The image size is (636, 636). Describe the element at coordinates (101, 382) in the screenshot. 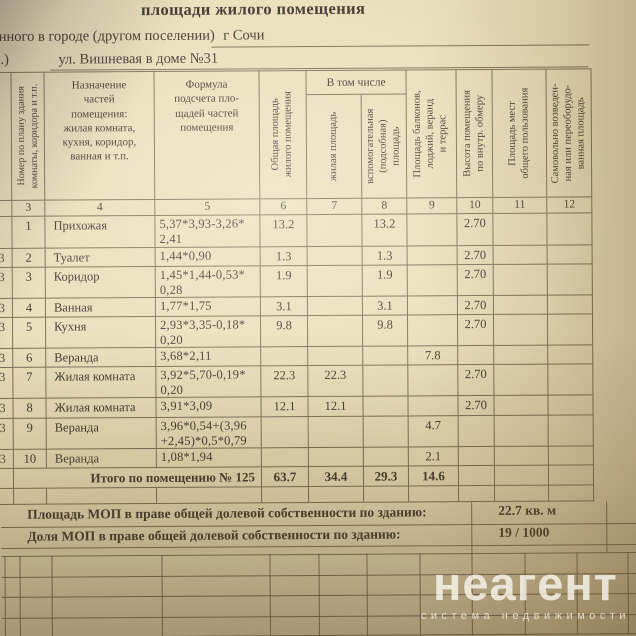

I see `room-name-cell: Жилая комната` at that location.